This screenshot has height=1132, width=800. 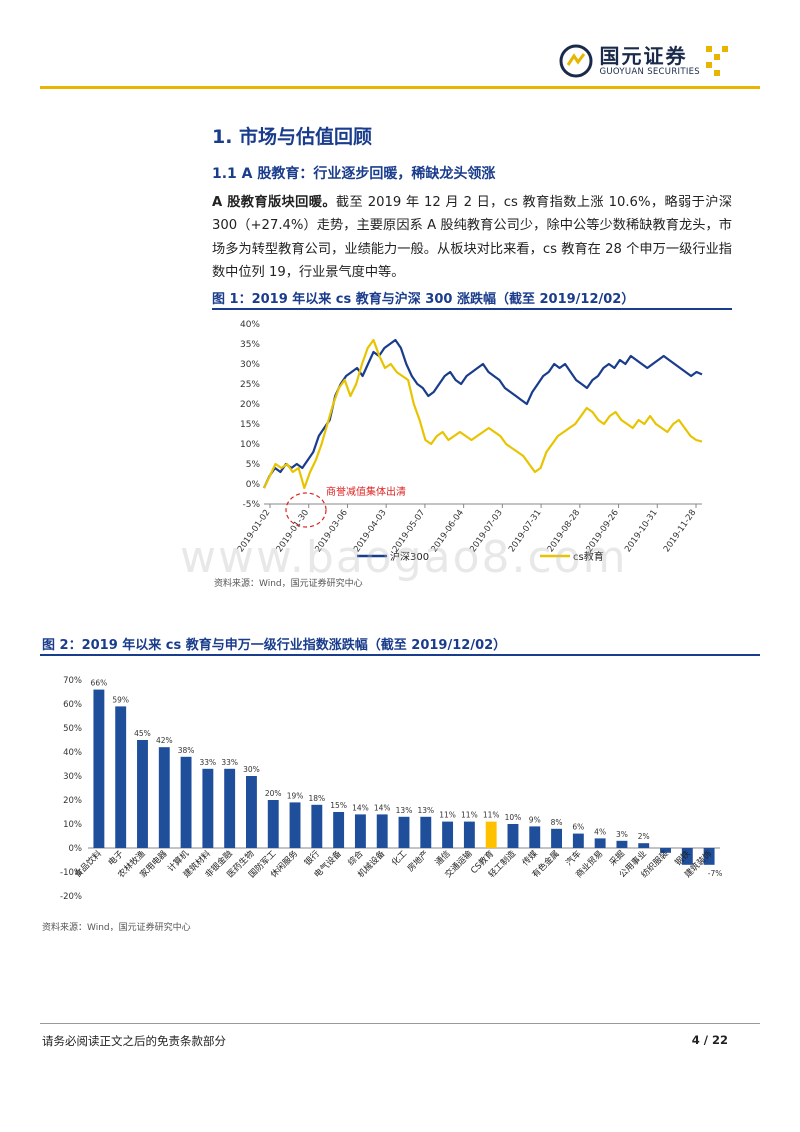 What do you see at coordinates (164, 740) in the screenshot?
I see `bar-value-label: 42%` at bounding box center [164, 740].